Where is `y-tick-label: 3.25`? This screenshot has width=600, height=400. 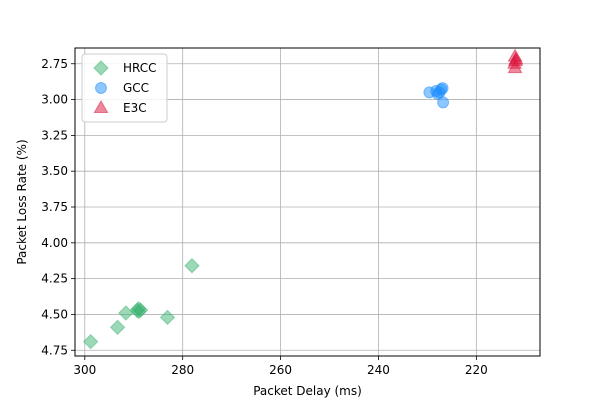
y-tick-label: 3.25 is located at coordinates (54, 135).